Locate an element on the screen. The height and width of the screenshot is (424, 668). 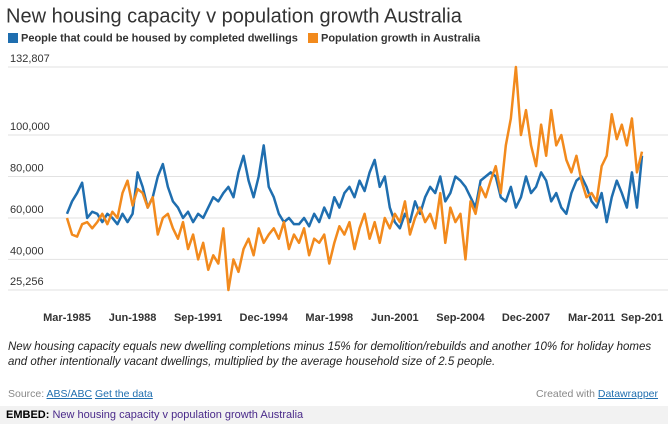
y-tick-label: 100,000 is located at coordinates (30, 127).